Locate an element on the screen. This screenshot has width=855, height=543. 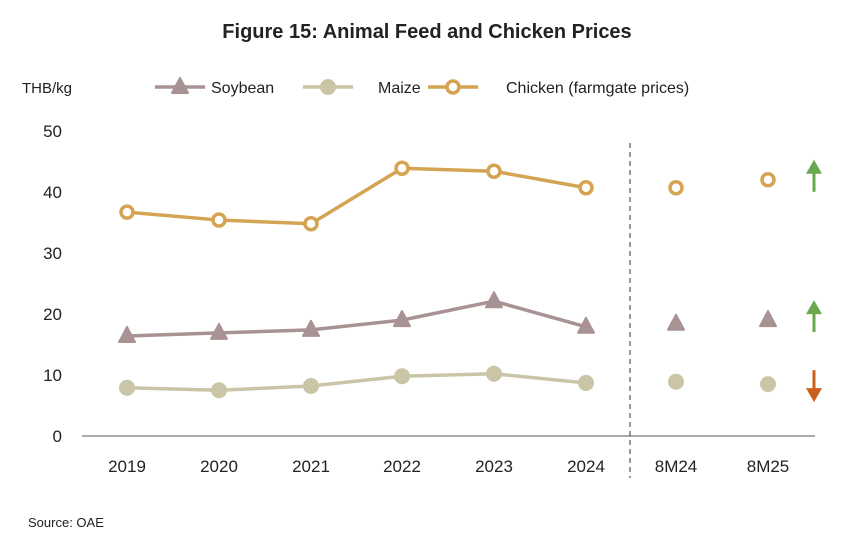
y-tick-label: 40 is located at coordinates (52, 192).